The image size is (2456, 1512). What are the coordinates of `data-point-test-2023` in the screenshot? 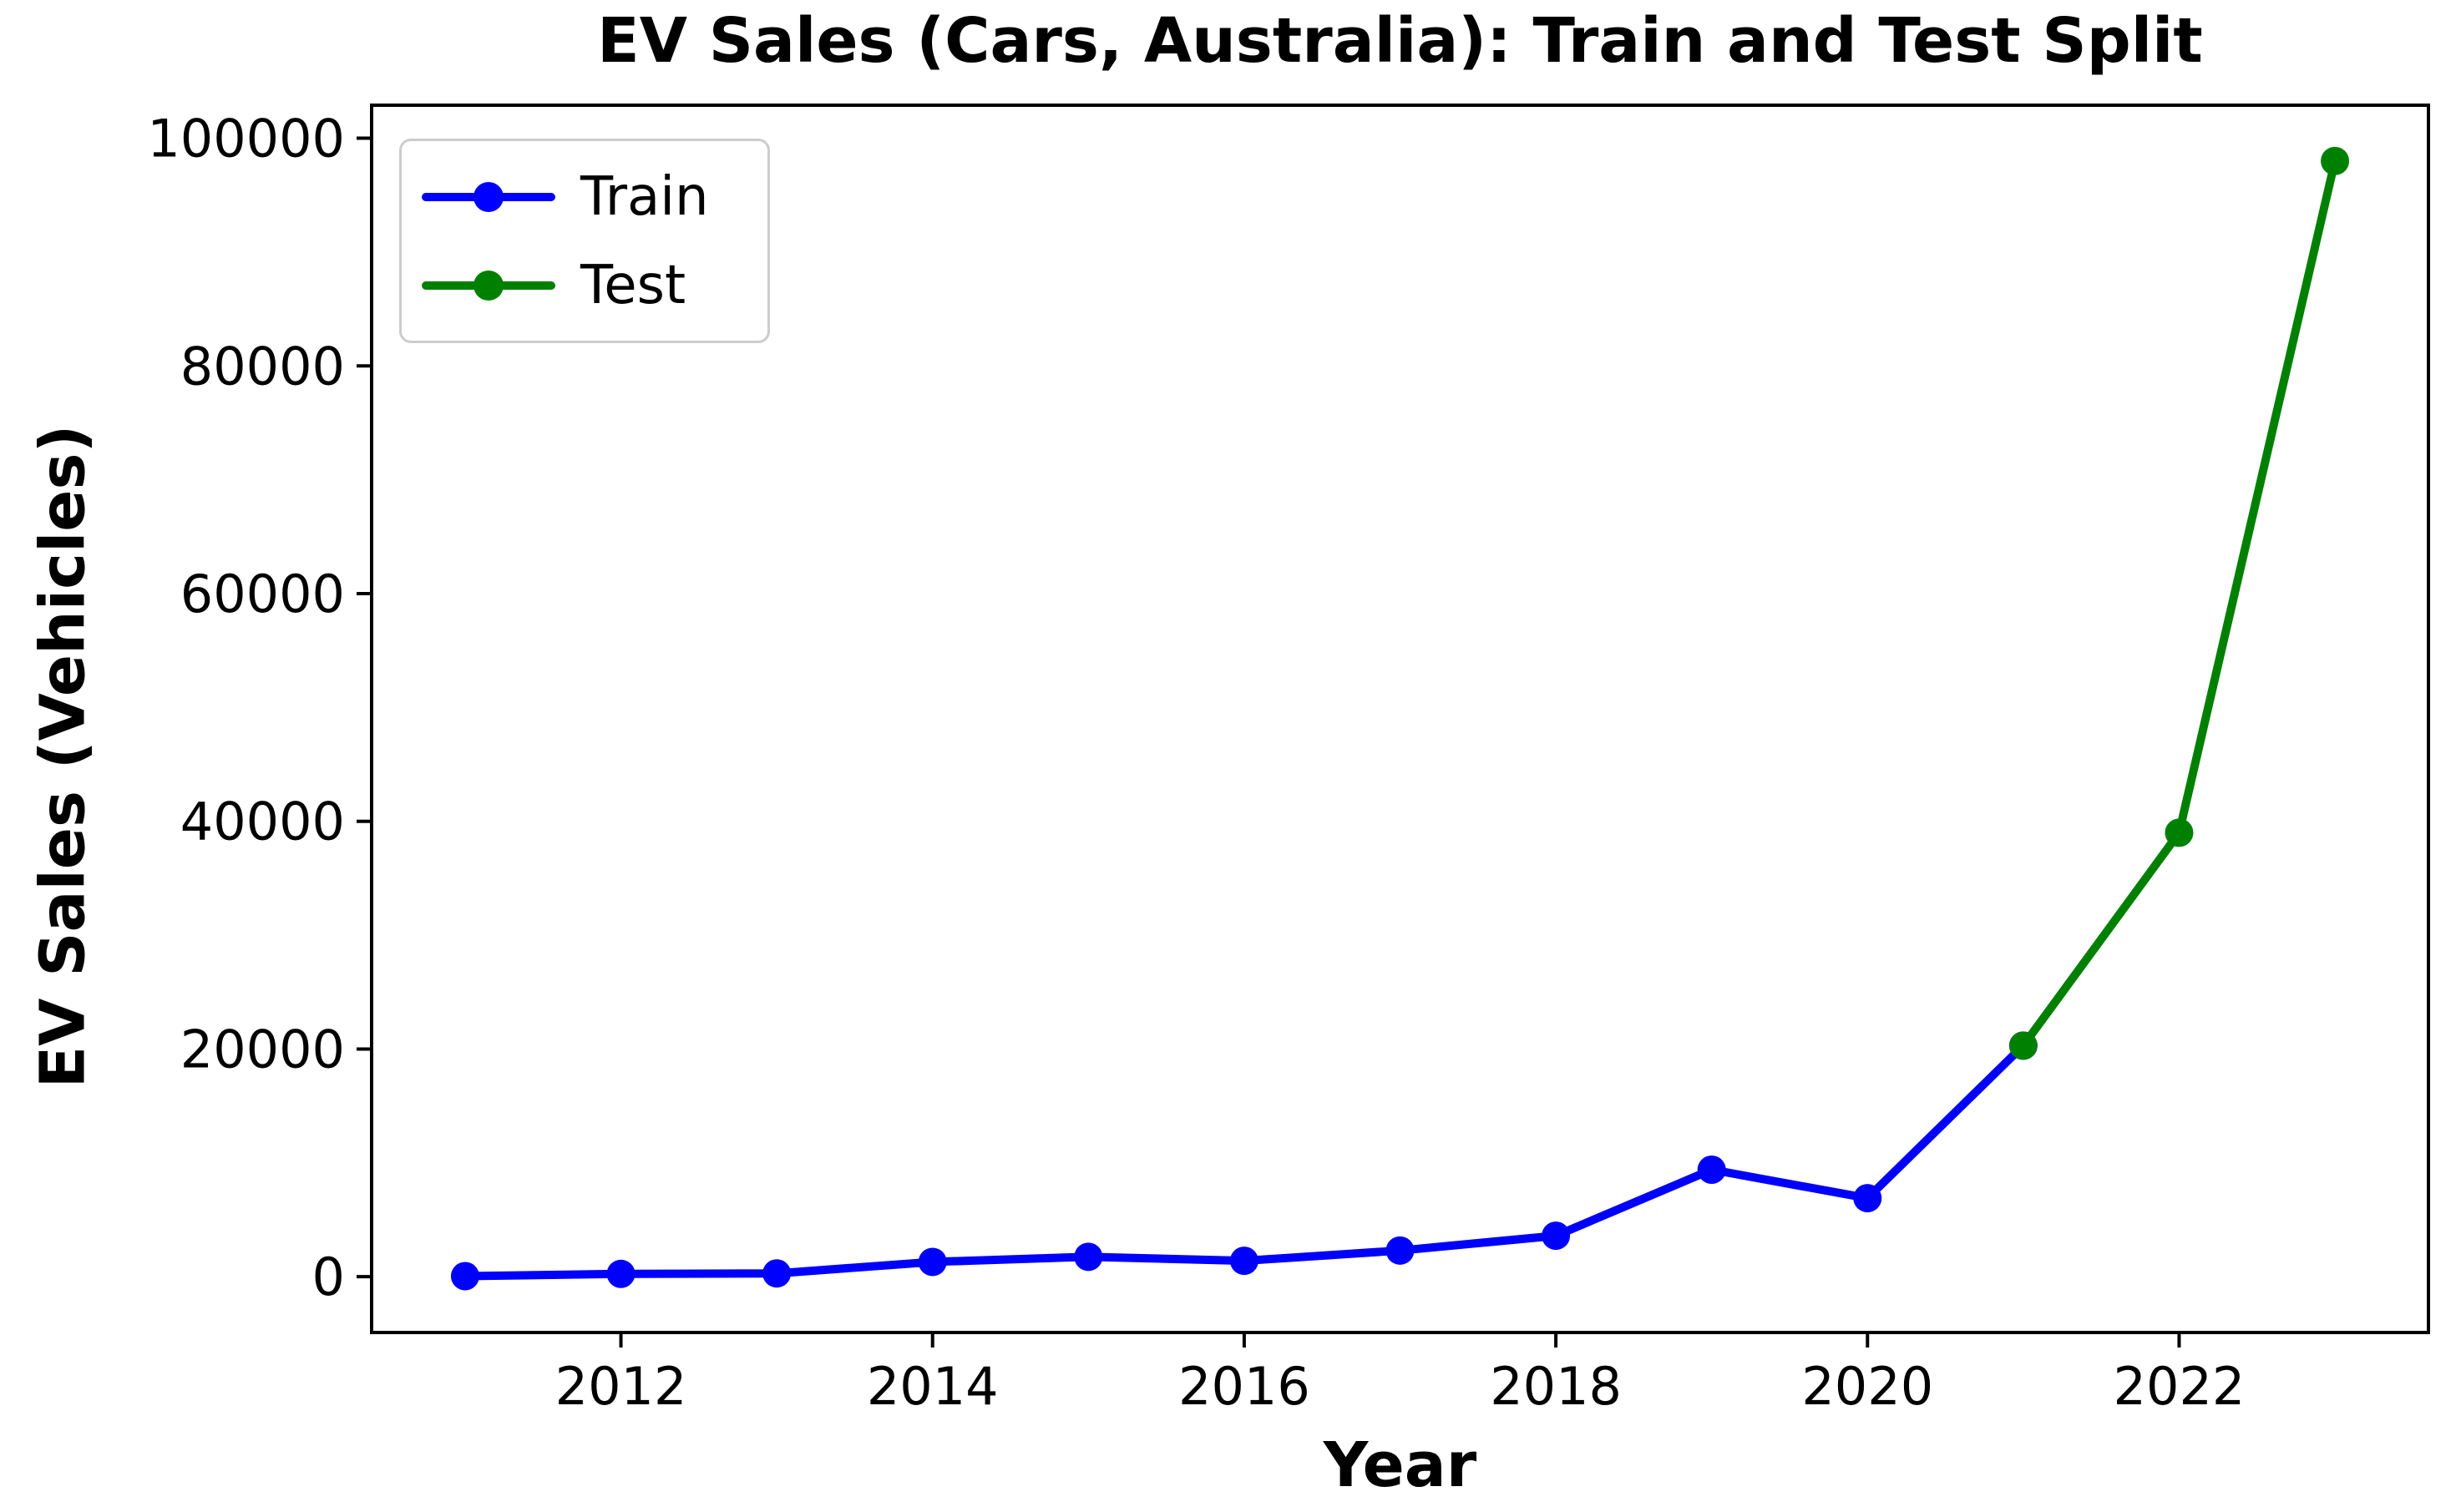 It's located at (2335, 161).